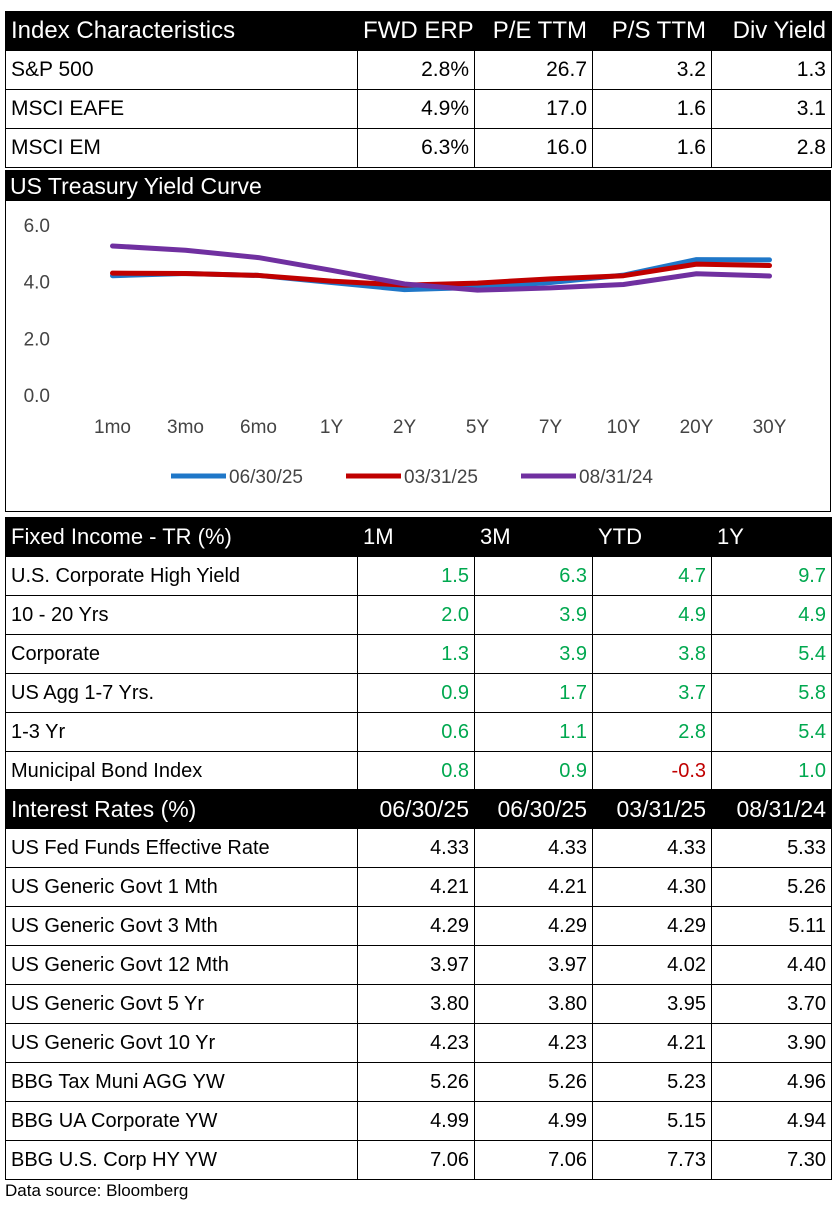 This screenshot has height=1212, width=840. I want to click on chart-title: US Treasury Yield Curve, so click(418, 186).